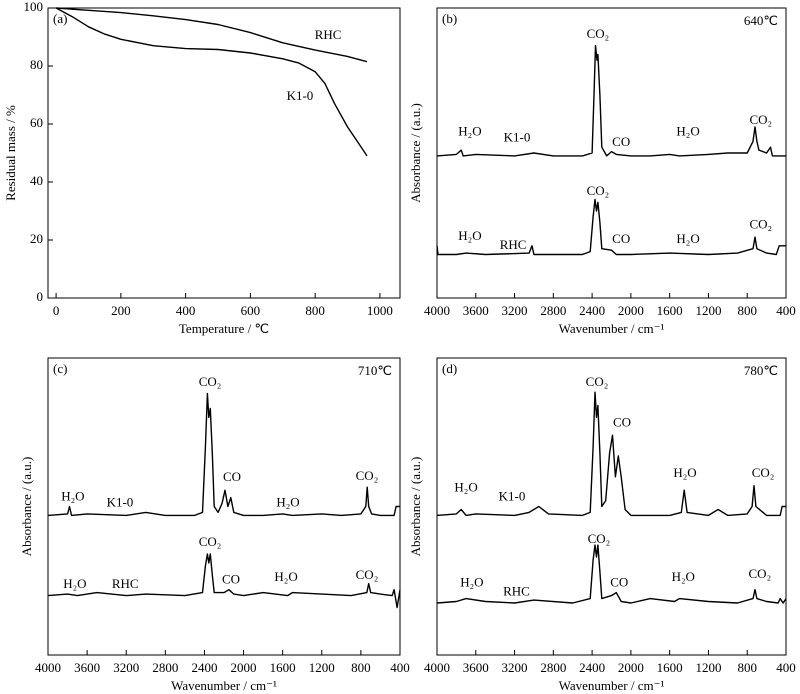 The image size is (800, 694). Describe the element at coordinates (251, 310) in the screenshot. I see `x-tick-label: 600` at that location.